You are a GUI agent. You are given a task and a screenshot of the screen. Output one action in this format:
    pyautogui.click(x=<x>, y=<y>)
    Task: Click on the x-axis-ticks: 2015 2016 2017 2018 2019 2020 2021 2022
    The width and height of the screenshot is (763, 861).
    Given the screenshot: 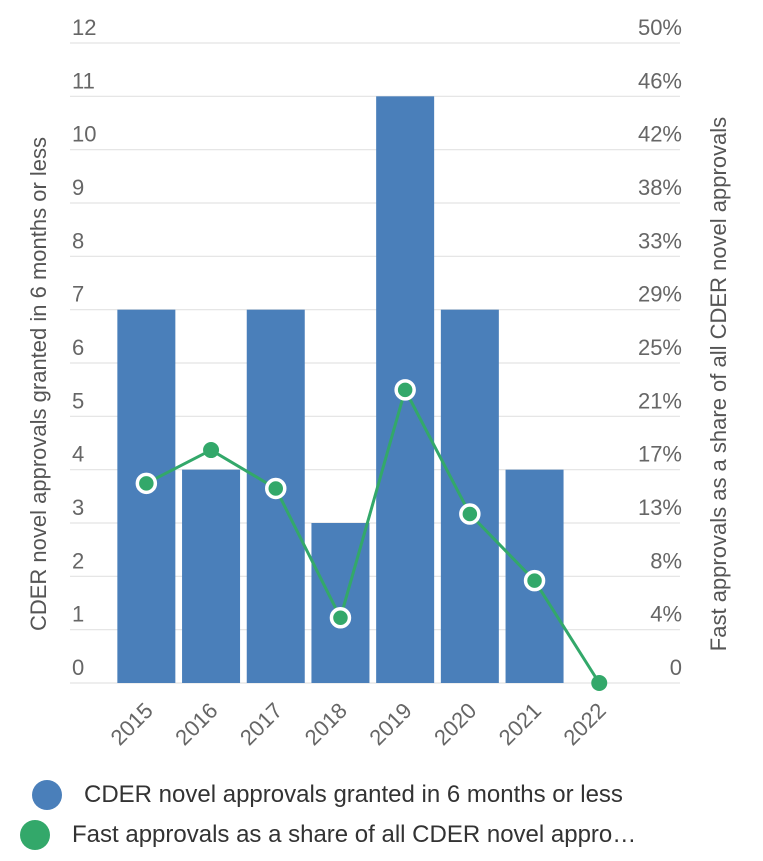 What is the action you would take?
    pyautogui.click(x=358, y=724)
    